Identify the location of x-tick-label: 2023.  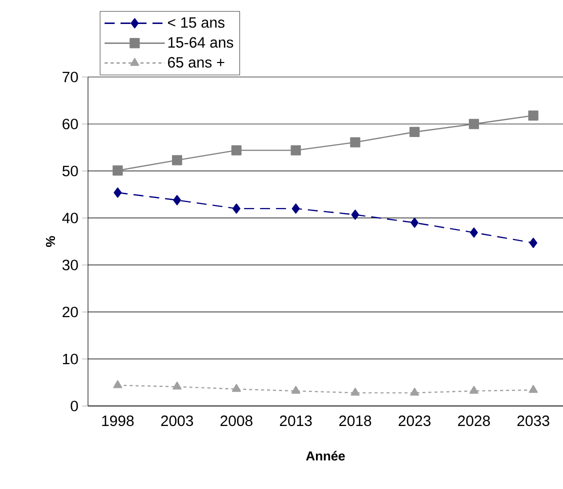
(414, 421).